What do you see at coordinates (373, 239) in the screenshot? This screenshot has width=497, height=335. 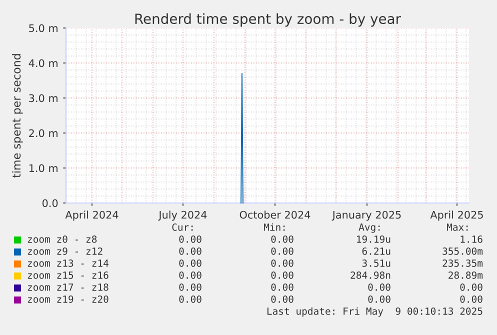 I see `text: 19.19u` at bounding box center [373, 239].